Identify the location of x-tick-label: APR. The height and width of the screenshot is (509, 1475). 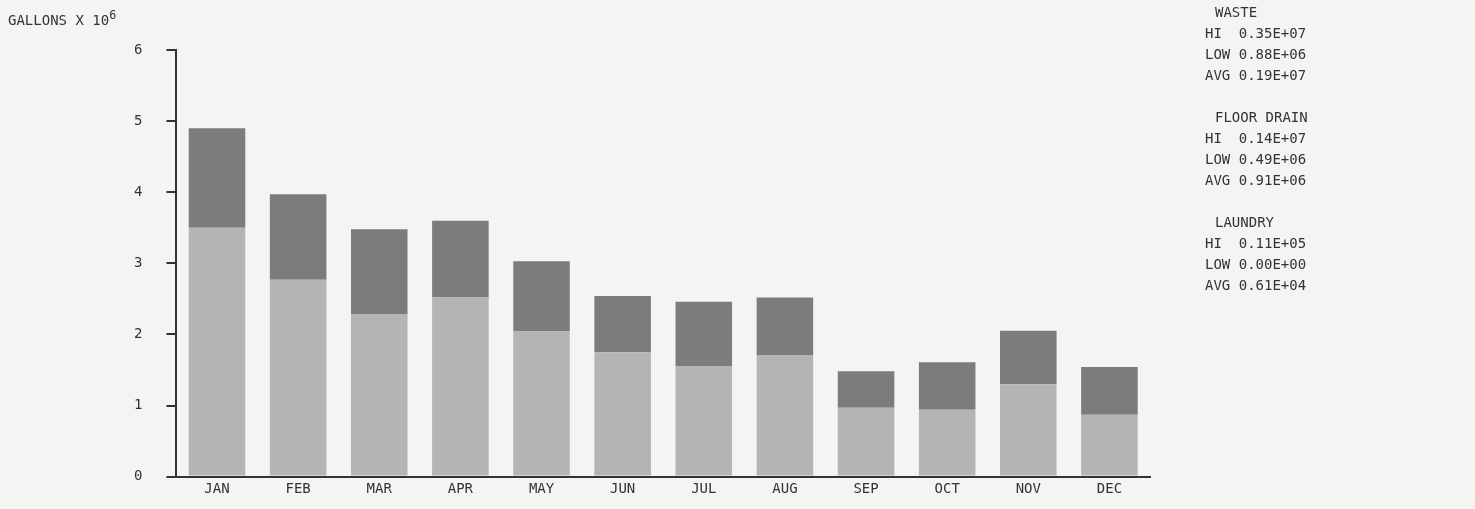
(460, 487).